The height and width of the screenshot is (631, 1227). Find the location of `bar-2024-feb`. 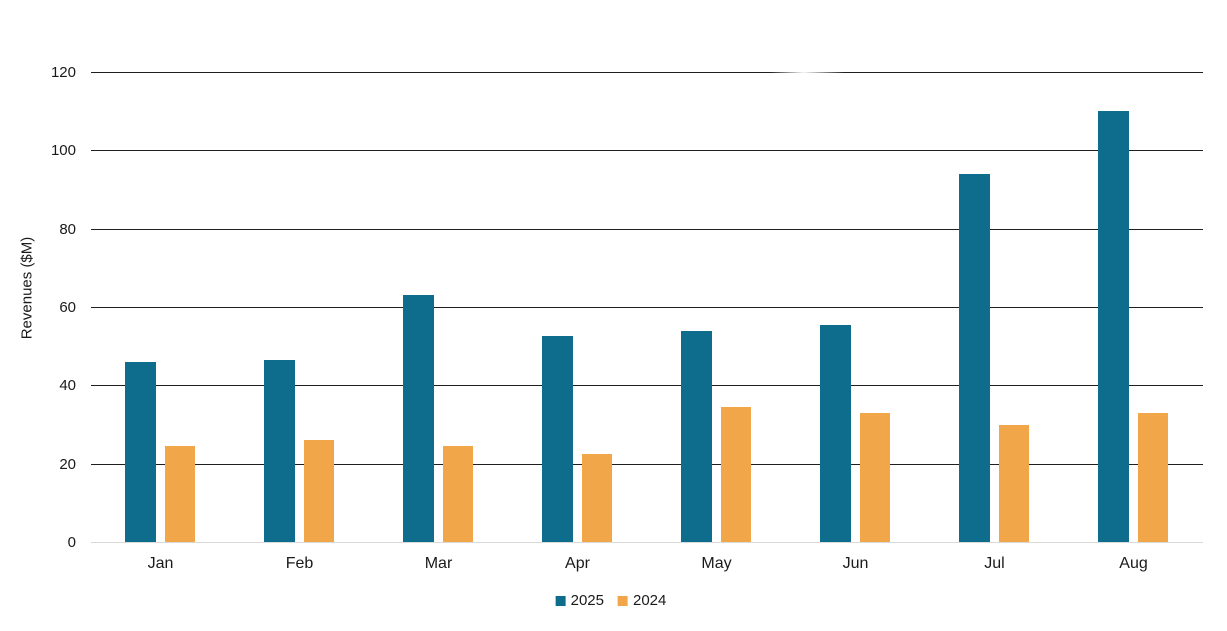

bar-2024-feb is located at coordinates (319, 491).